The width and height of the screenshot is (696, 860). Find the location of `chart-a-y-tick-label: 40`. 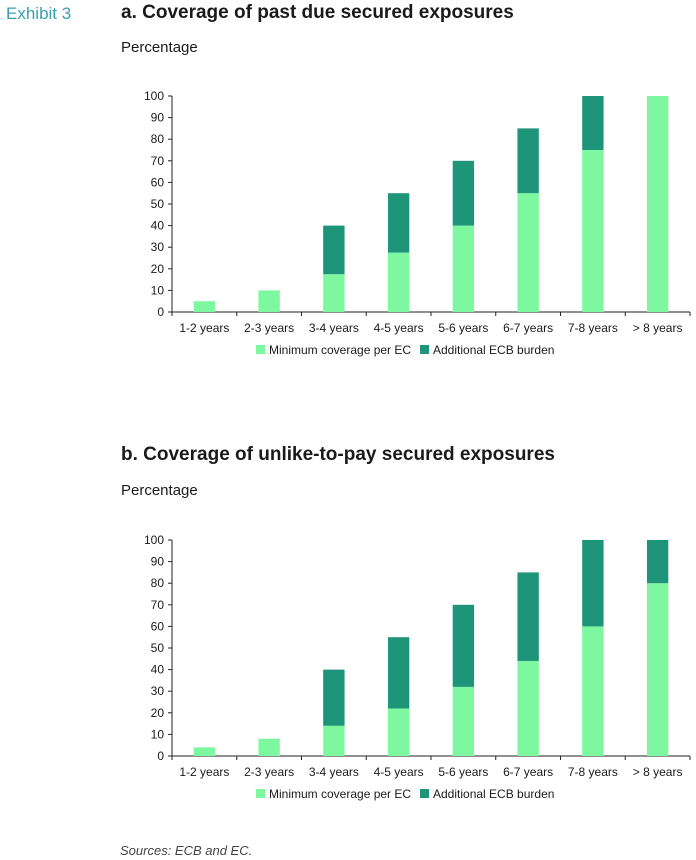

chart-a-y-tick-label: 40 is located at coordinates (158, 226).